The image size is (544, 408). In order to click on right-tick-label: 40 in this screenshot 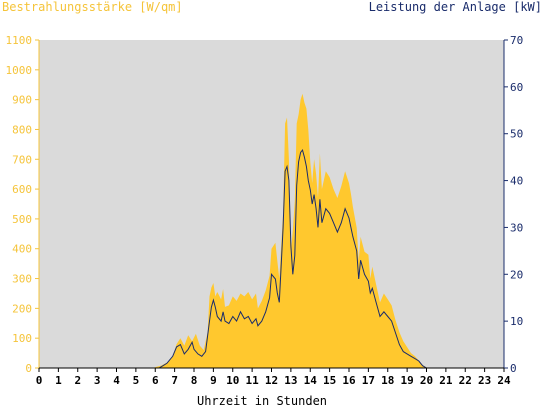, I will do `click(516, 181)`.